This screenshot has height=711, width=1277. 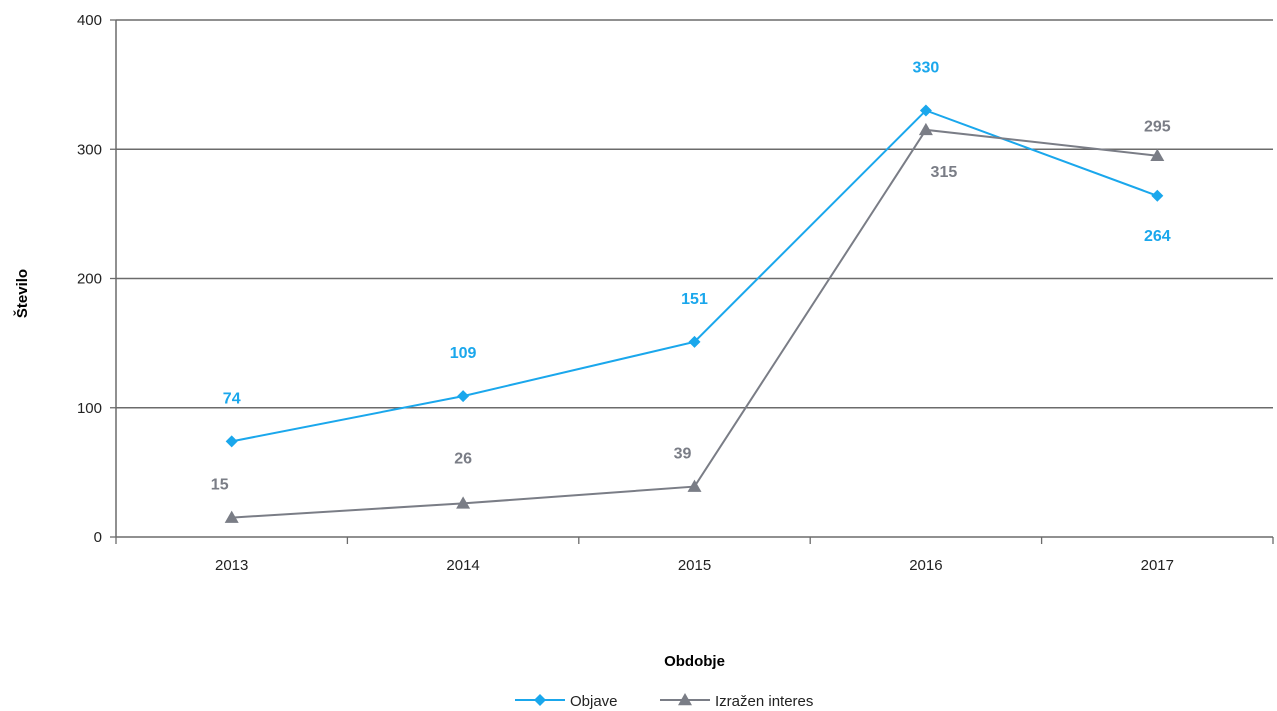 I want to click on data-label-objave: 330, so click(x=926, y=67).